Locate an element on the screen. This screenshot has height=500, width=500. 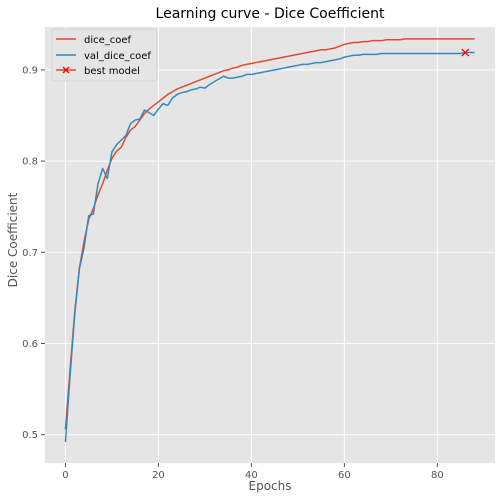
y-tick-label: 0.8 is located at coordinates (30, 162).